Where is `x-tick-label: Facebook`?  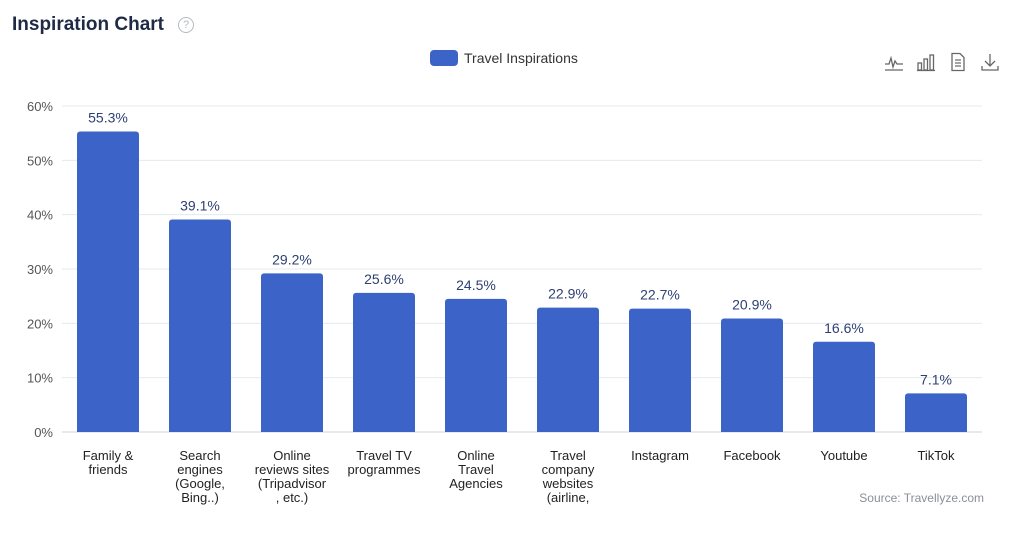 x-tick-label: Facebook is located at coordinates (752, 455).